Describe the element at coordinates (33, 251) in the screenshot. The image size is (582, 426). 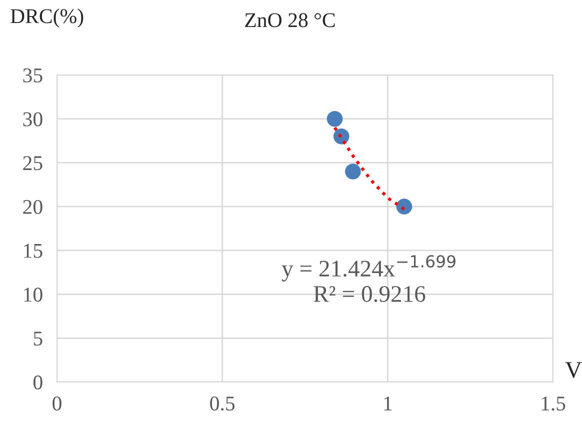
I see `y-tick-label: 15` at that location.